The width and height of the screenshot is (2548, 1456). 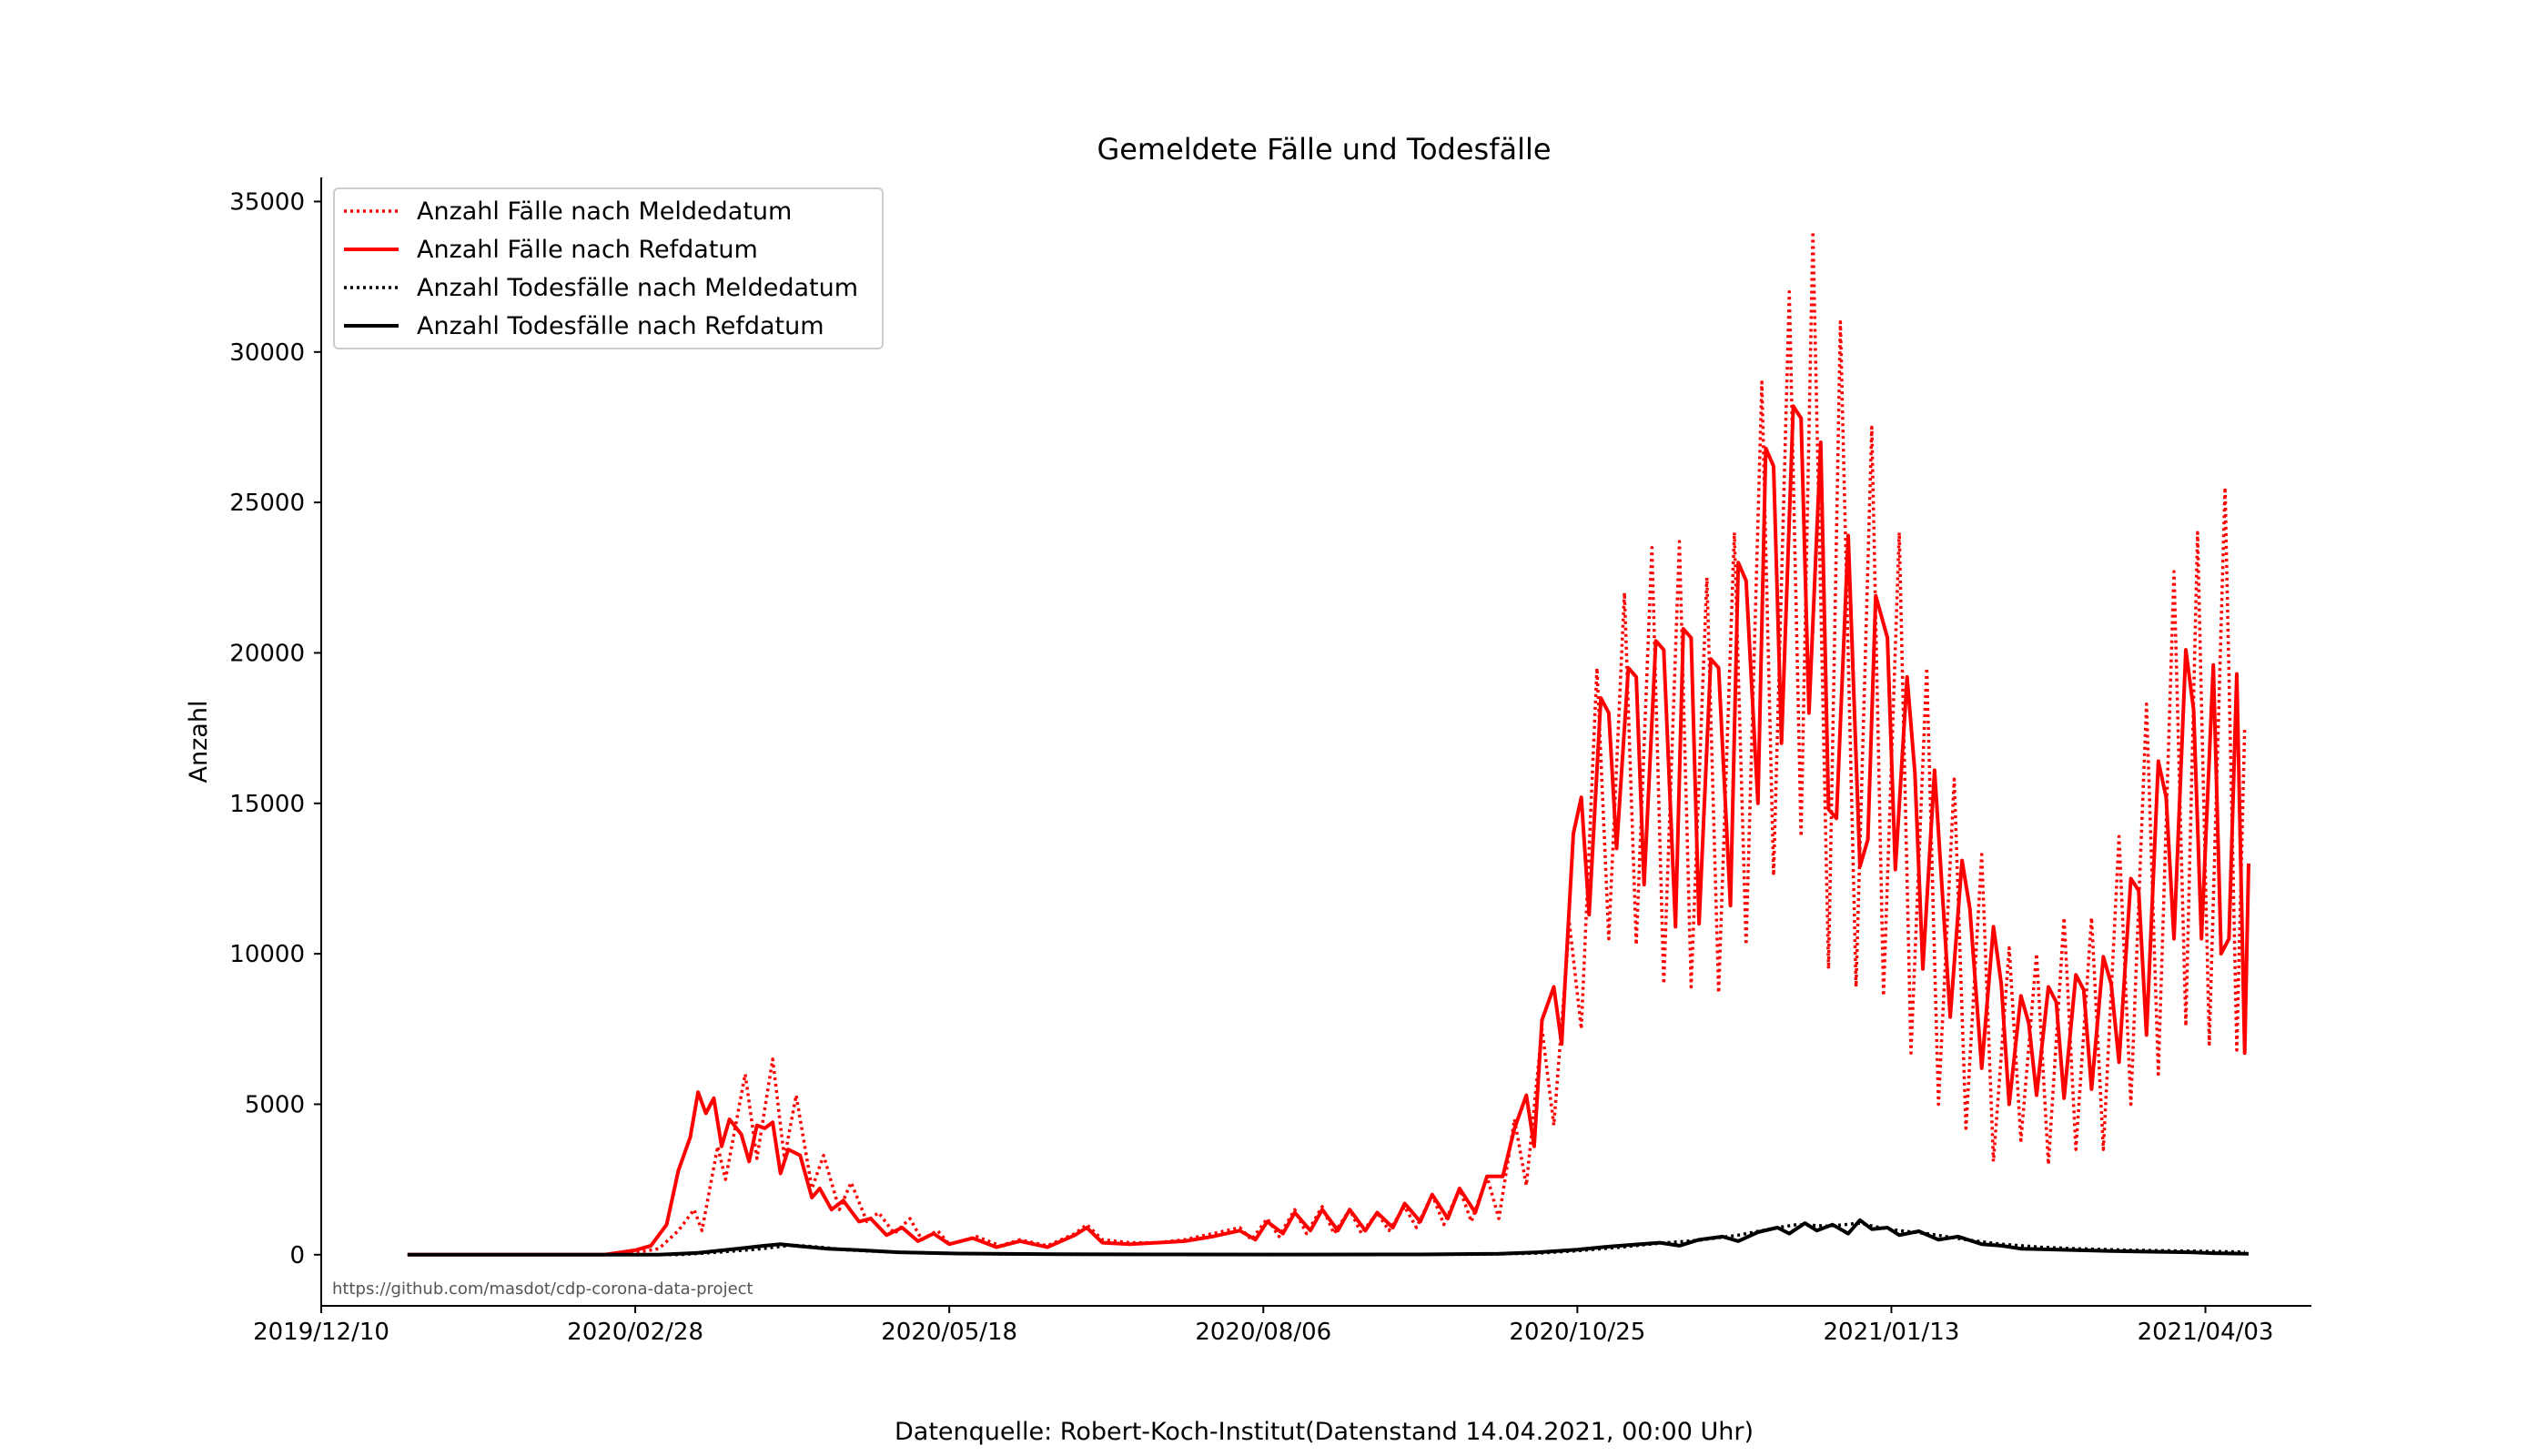 What do you see at coordinates (275, 1105) in the screenshot?
I see `y-tick-label: 5000` at bounding box center [275, 1105].